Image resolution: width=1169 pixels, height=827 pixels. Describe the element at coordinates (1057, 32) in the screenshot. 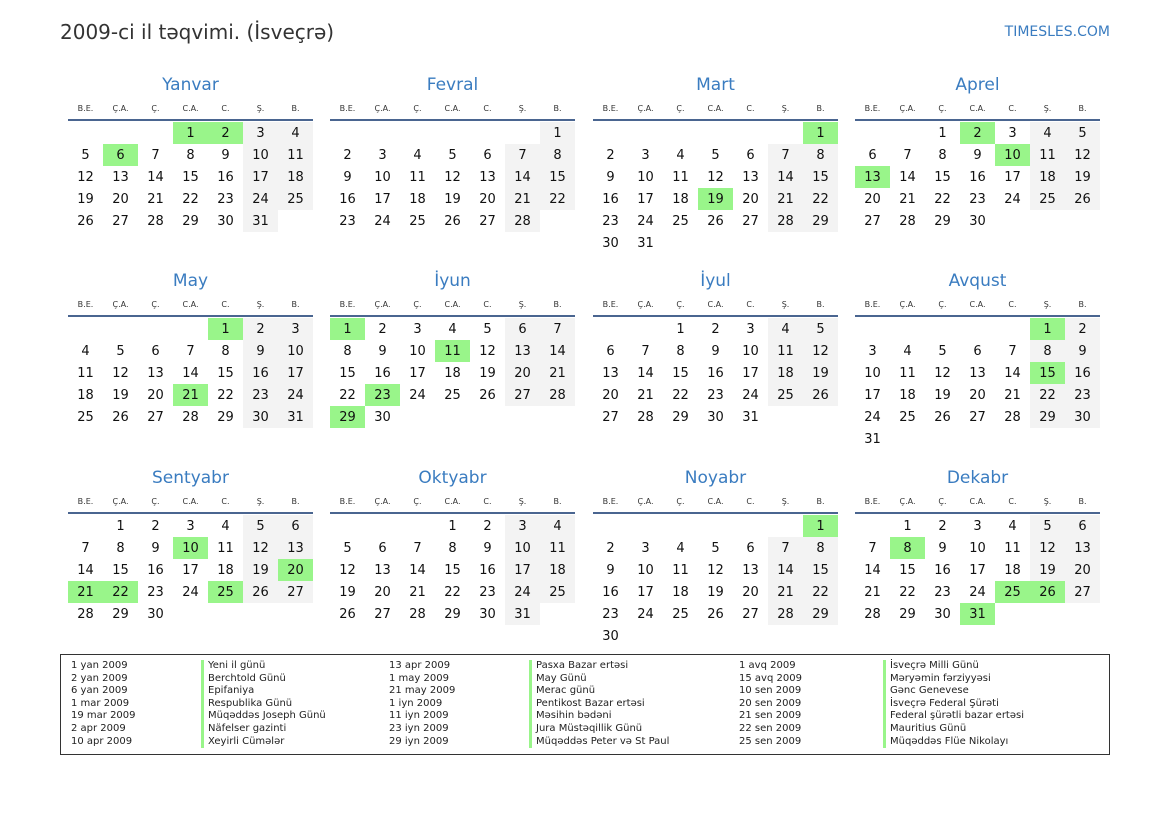

I see `site-link: TIMESLES.COM` at that location.